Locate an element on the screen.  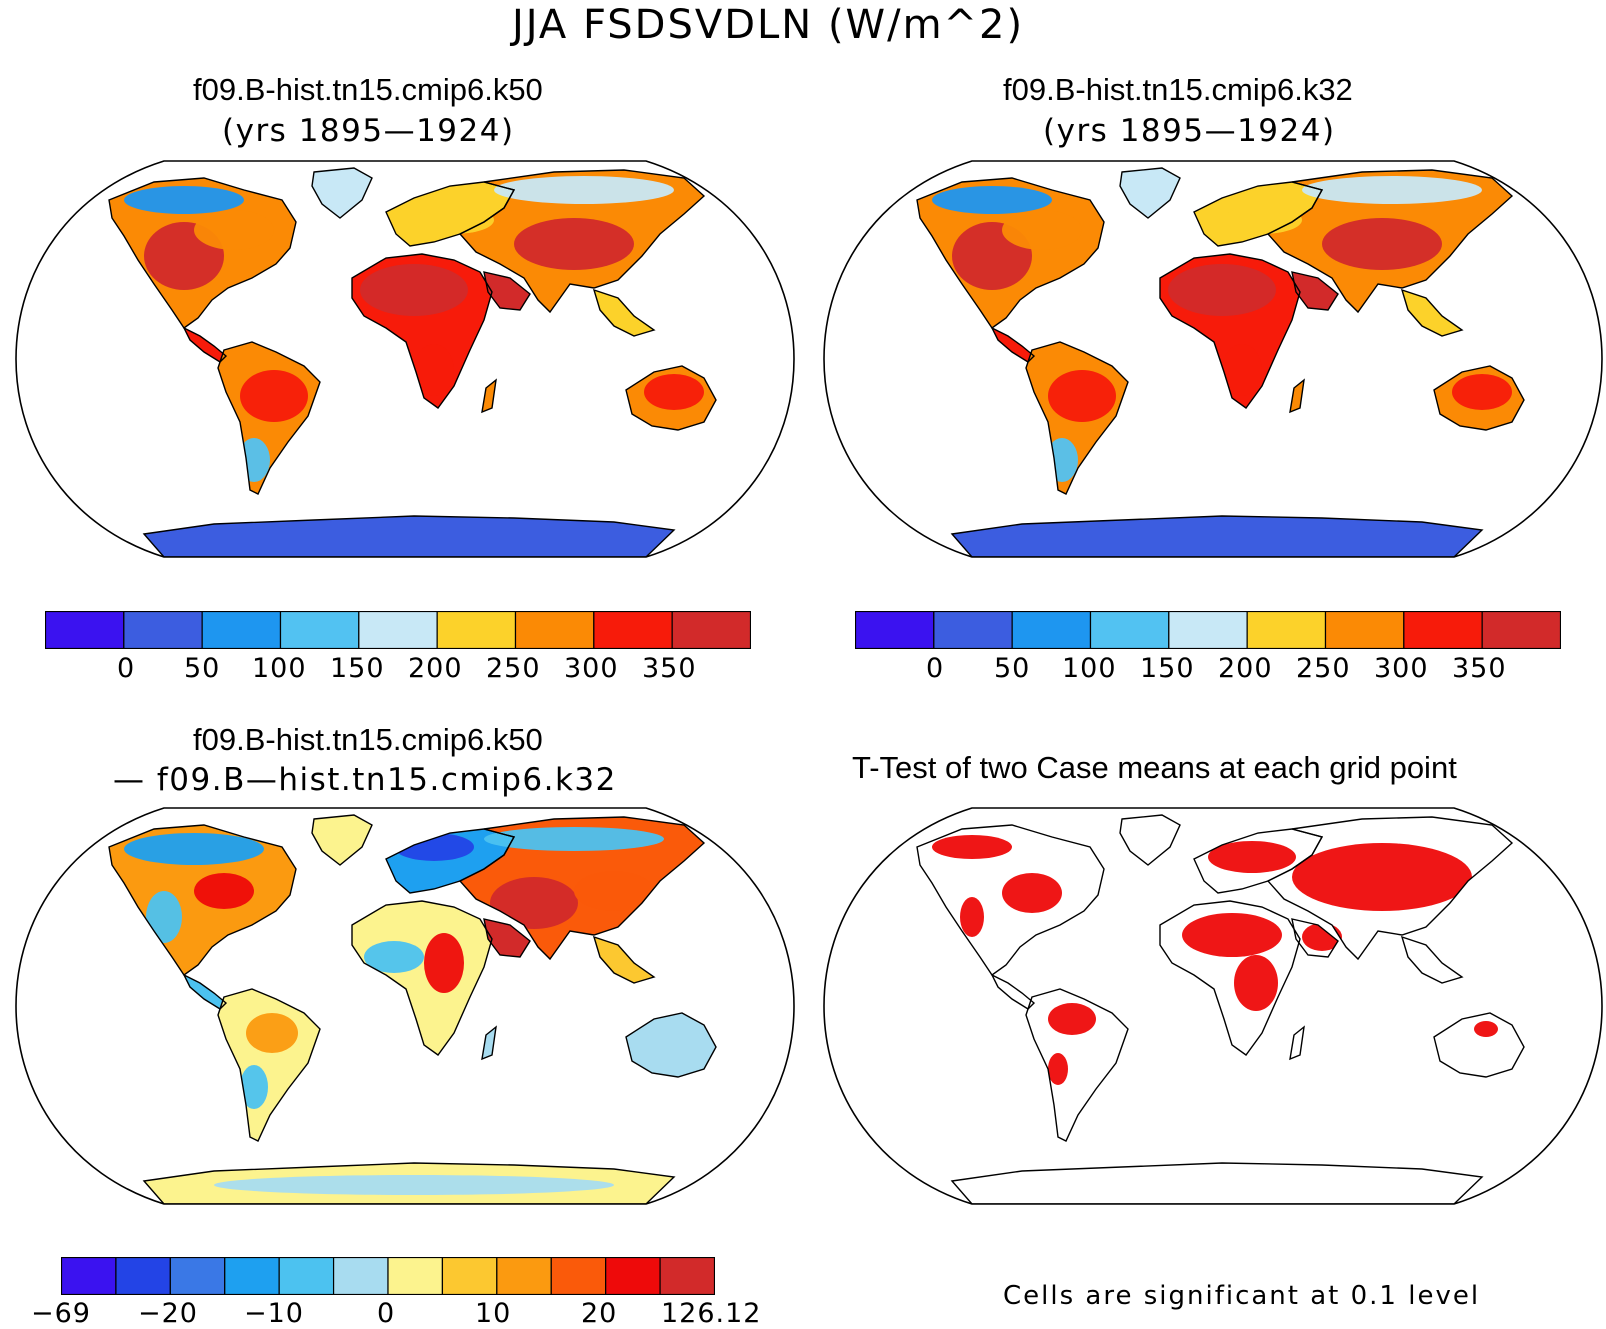
significant-region-australia is located at coordinates (1486, 1029).